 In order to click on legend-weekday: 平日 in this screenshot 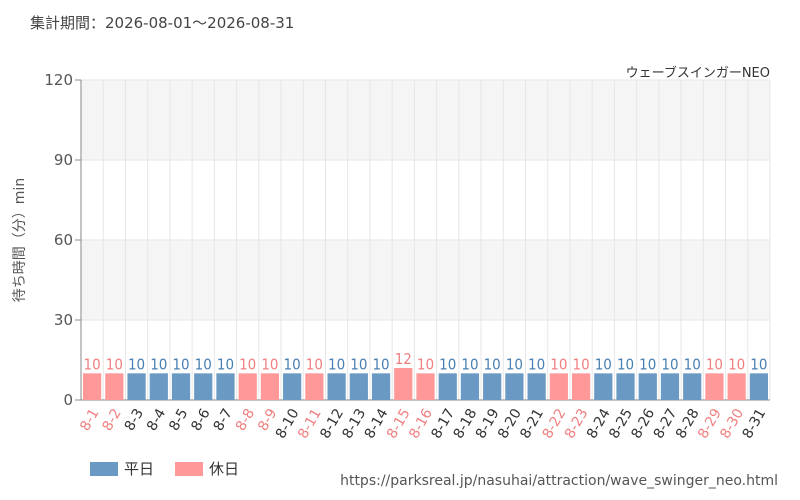, I will do `click(122, 468)`.